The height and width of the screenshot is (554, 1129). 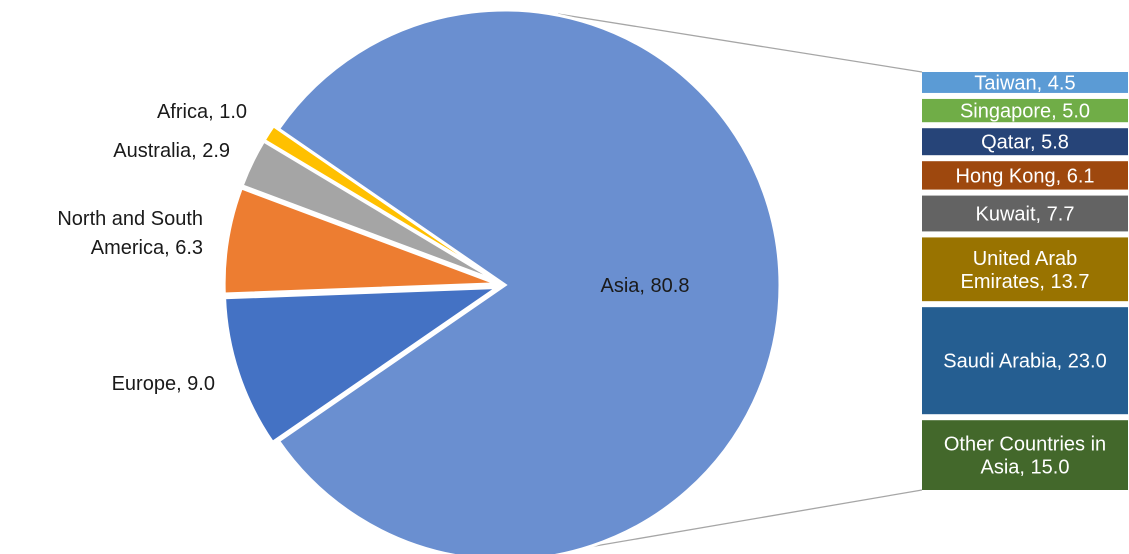 I want to click on data-label-hong-kong: Hong Kong, 6.1, so click(x=1025, y=176).